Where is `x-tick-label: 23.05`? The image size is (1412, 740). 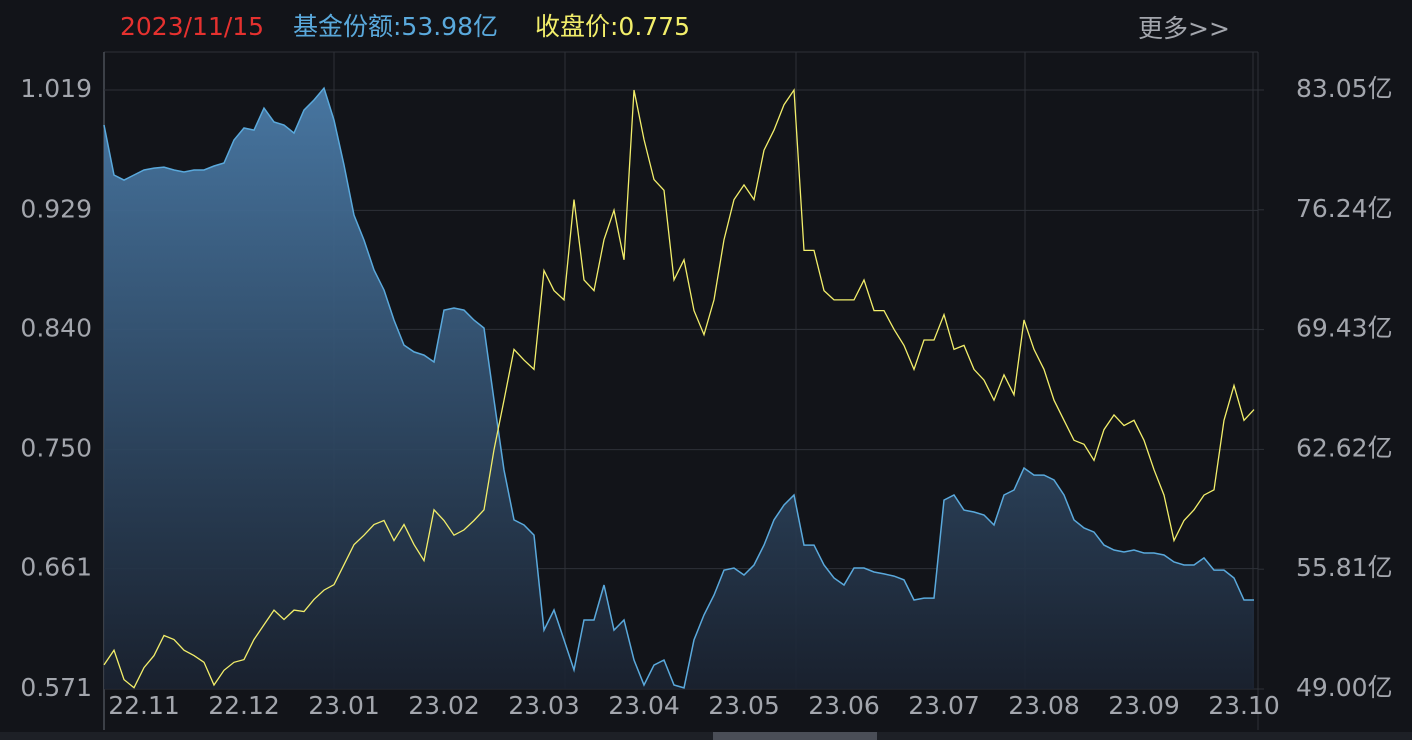 x-tick-label: 23.05 is located at coordinates (744, 705).